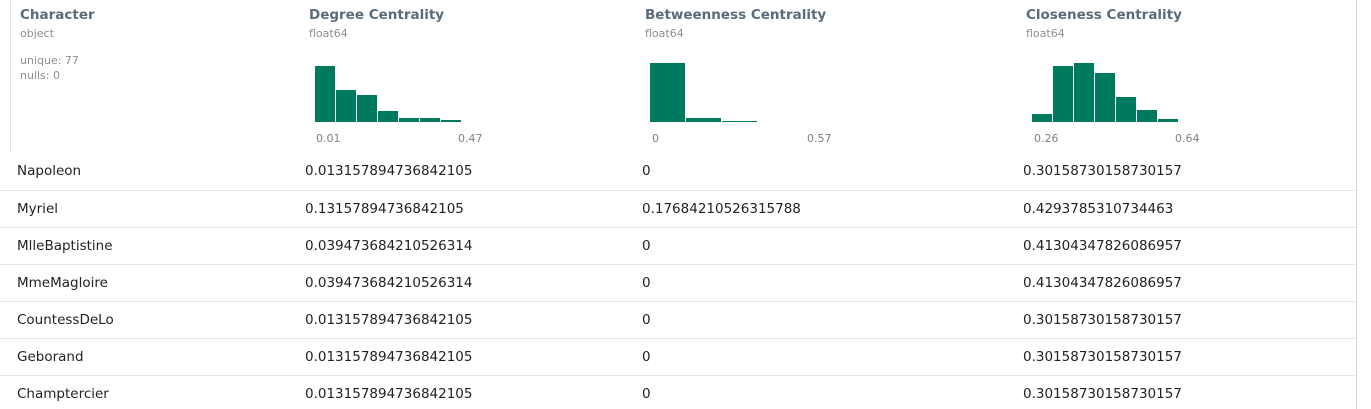  What do you see at coordinates (376, 23) in the screenshot?
I see `column-header-degree-centrality: Degree Centrality float64` at bounding box center [376, 23].